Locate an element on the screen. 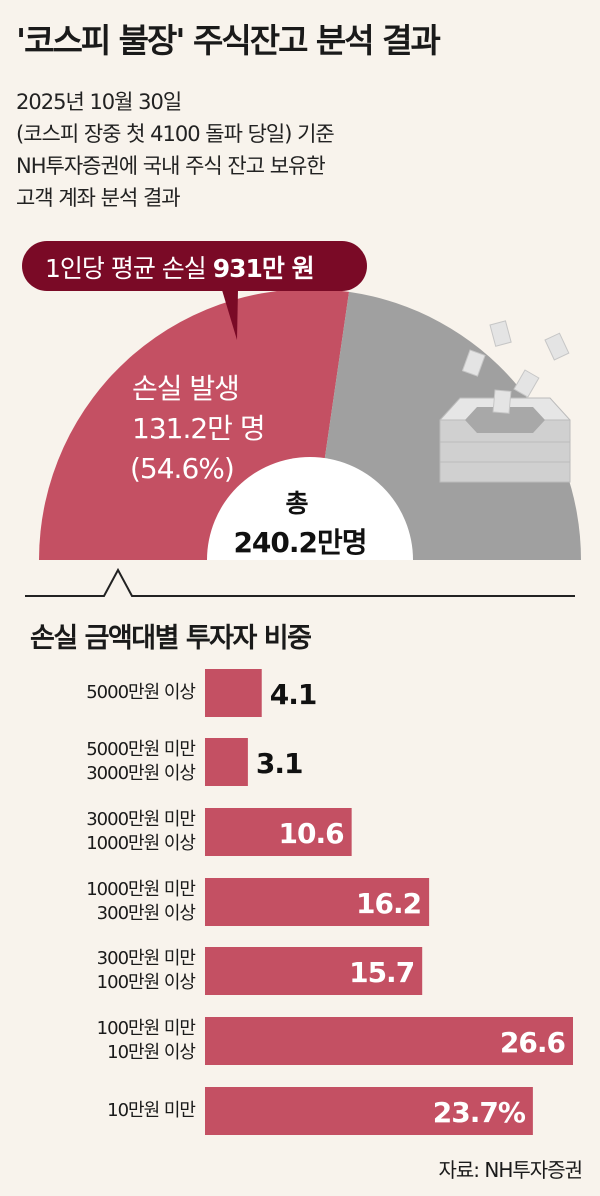 Image resolution: width=600 pixels, height=1196 pixels. loss-percent: (54.6%) is located at coordinates (182, 468).